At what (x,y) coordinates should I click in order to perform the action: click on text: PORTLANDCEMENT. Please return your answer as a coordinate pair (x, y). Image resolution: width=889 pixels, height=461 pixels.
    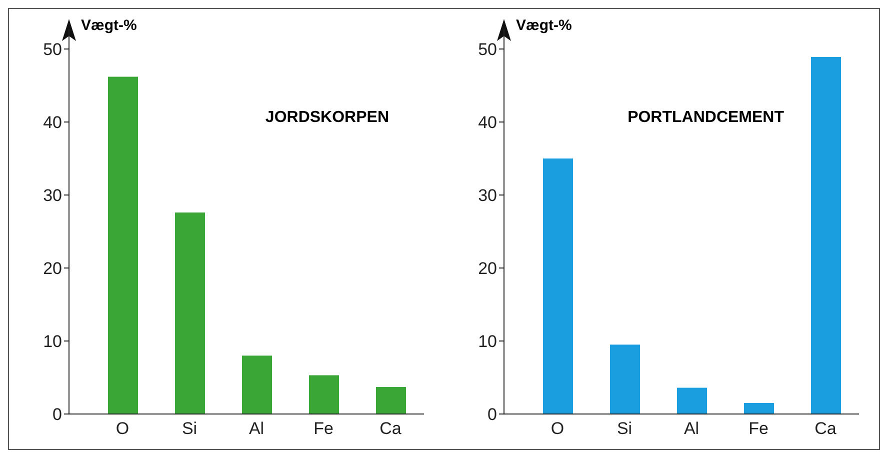
    Looking at the image, I should click on (706, 117).